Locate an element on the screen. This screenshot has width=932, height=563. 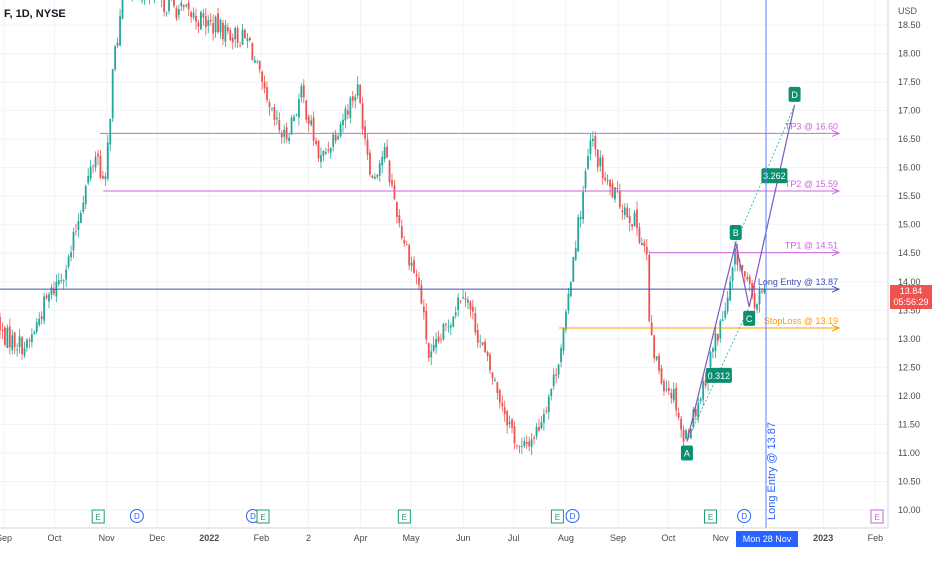
price-tick-label: 10.50 is located at coordinates (909, 481).